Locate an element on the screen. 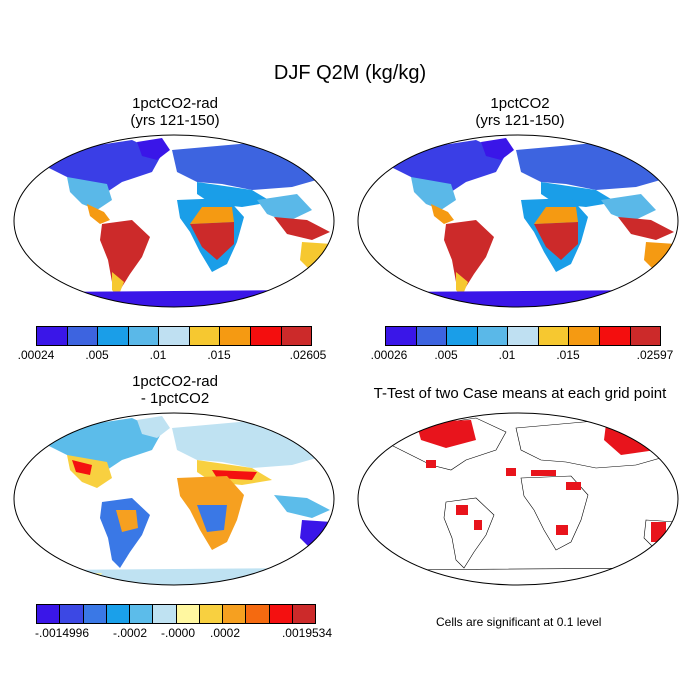 Image resolution: width=700 pixels, height=700 pixels. panel-1-title-line2-text: (yrs 121-150) is located at coordinates (175, 120).